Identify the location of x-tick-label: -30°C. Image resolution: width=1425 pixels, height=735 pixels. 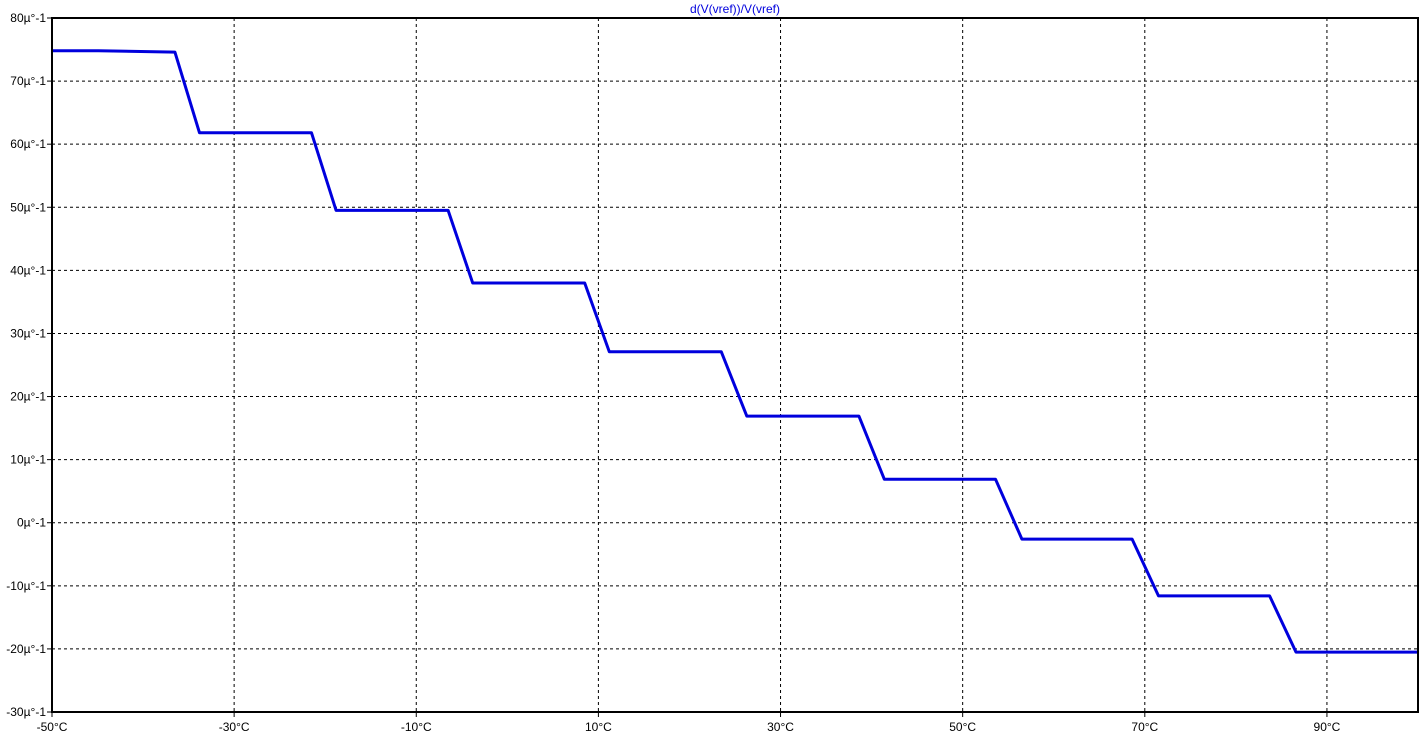
(234, 727).